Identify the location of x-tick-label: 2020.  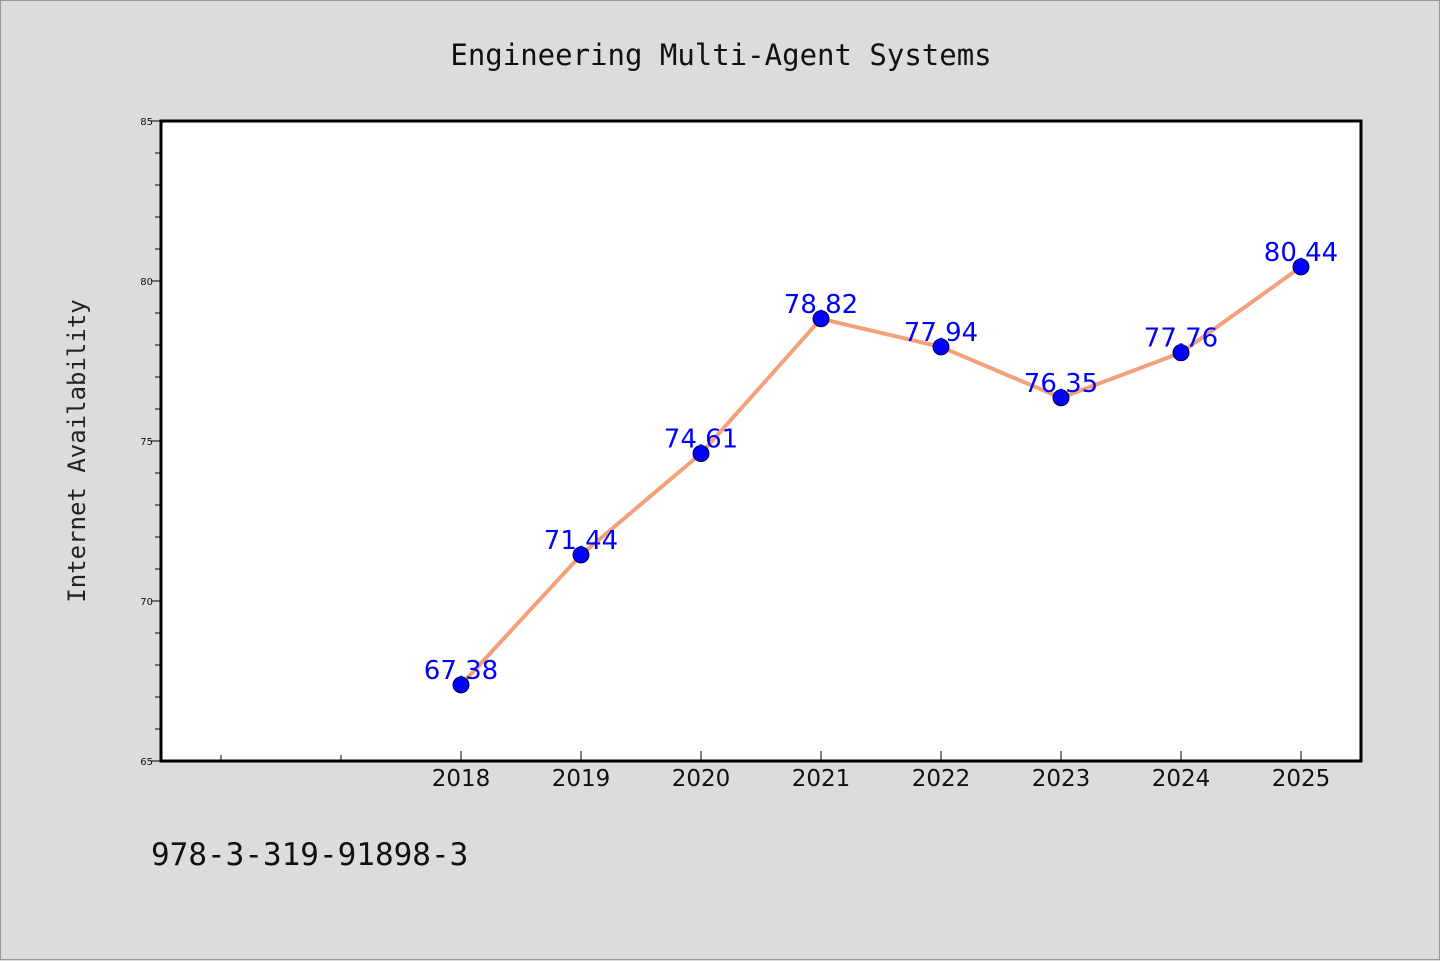
(701, 779).